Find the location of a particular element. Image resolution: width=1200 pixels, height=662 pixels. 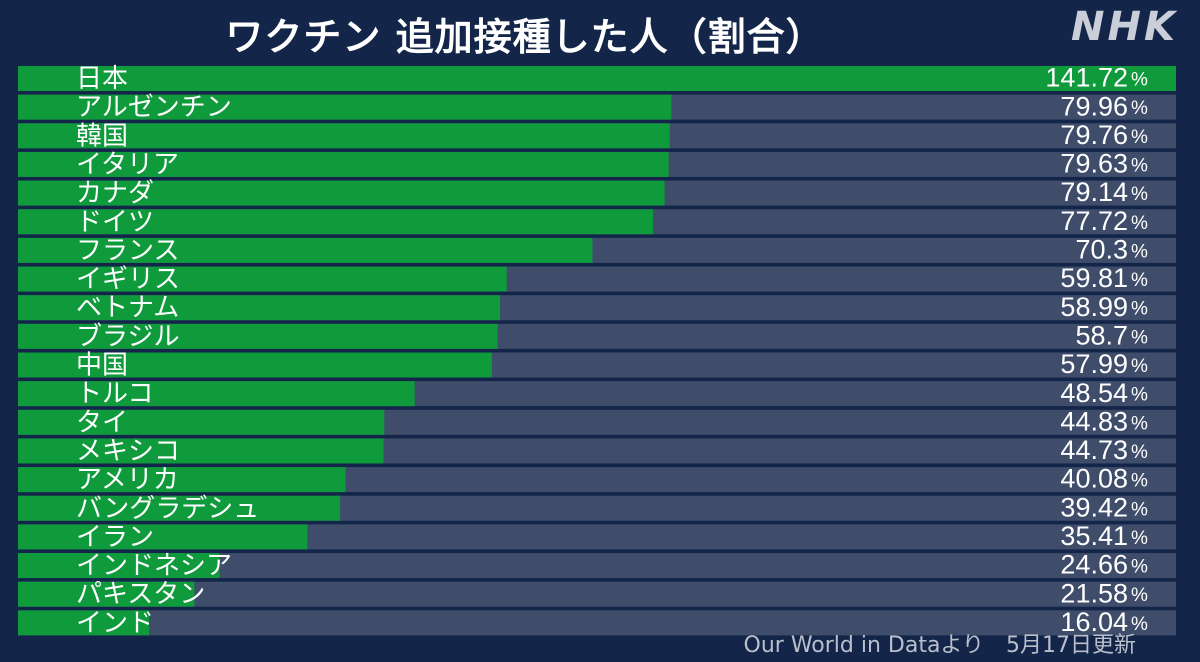

category-label: タイ is located at coordinates (102, 423).